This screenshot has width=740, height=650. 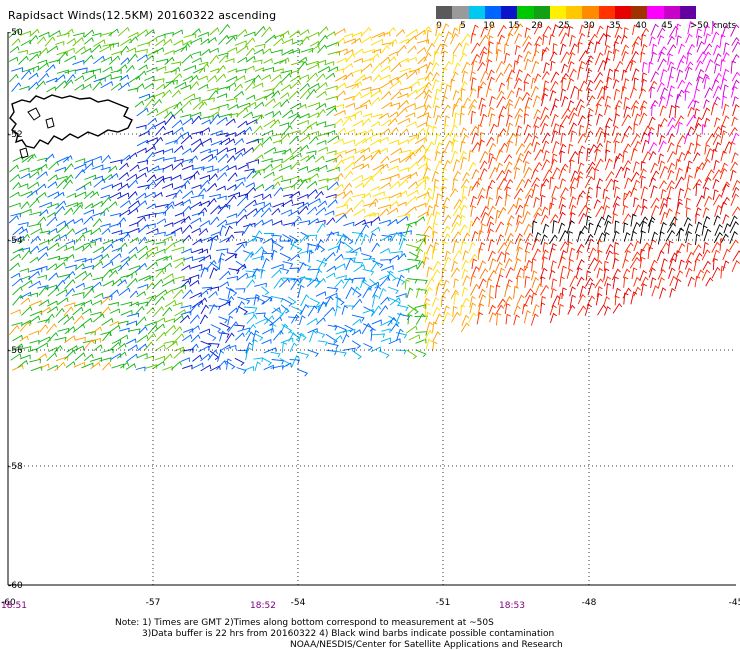 What do you see at coordinates (606, 12) in the screenshot?
I see `legend-swatch` at bounding box center [606, 12].